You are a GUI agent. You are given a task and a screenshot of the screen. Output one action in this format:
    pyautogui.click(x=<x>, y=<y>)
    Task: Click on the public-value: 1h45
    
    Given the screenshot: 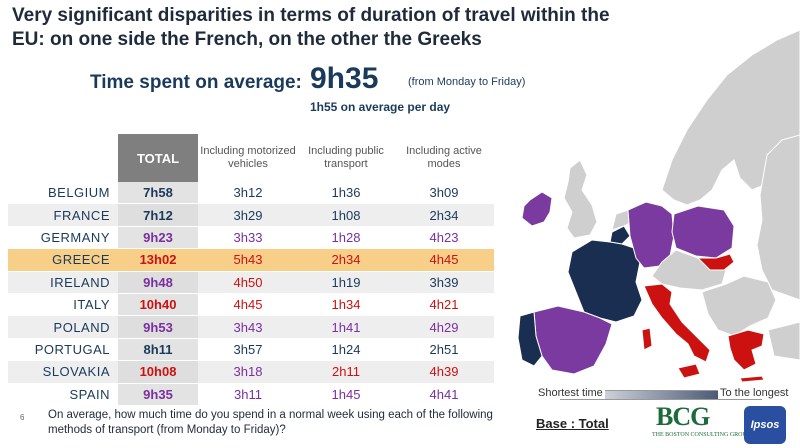 What is the action you would take?
    pyautogui.click(x=346, y=394)
    